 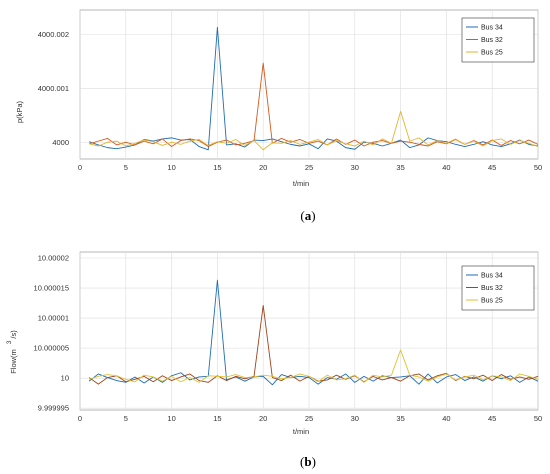 What do you see at coordinates (51, 348) in the screenshot?
I see `y-tick-label: 10.000005` at bounding box center [51, 348].